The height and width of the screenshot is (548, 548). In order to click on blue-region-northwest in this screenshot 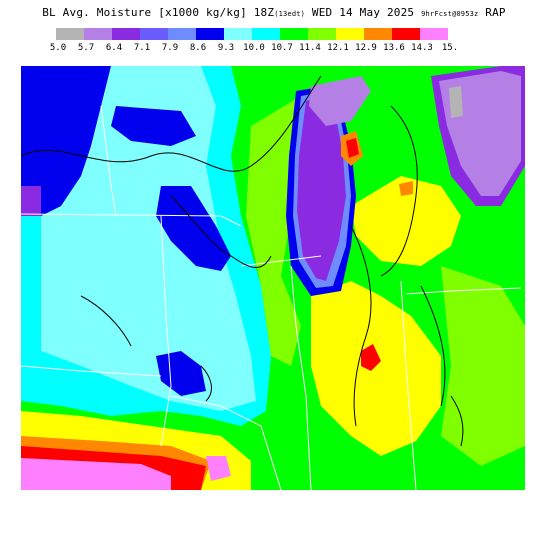, I will do `click(66, 141)`.